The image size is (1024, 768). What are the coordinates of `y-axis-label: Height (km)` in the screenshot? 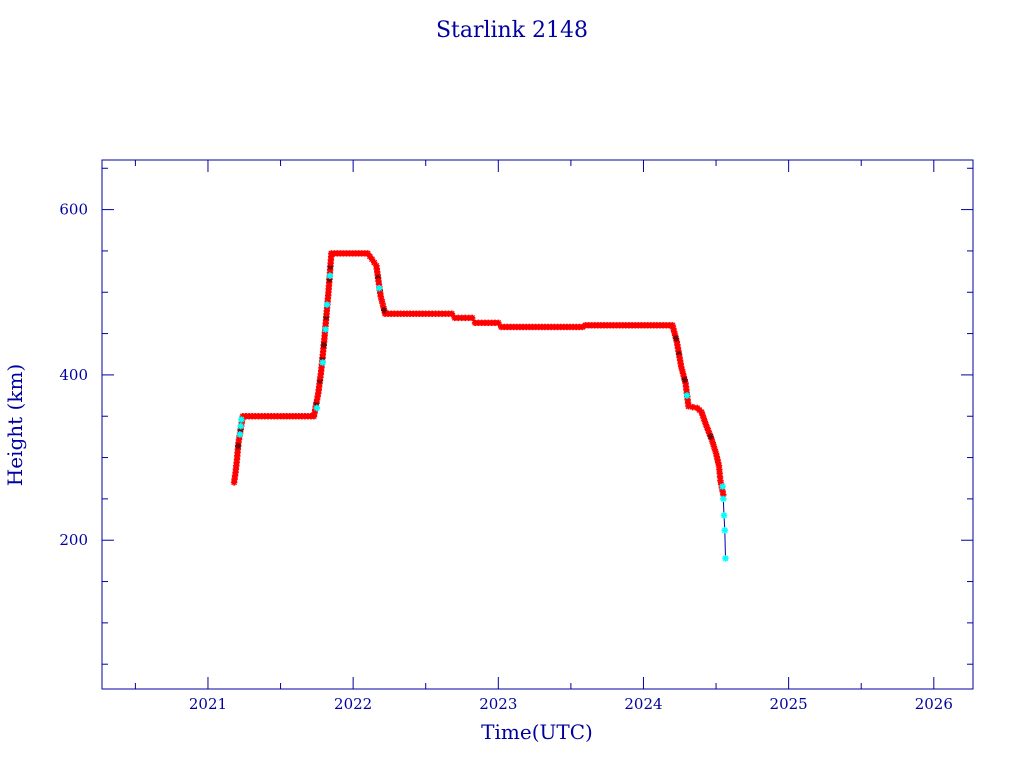 It's located at (15, 425).